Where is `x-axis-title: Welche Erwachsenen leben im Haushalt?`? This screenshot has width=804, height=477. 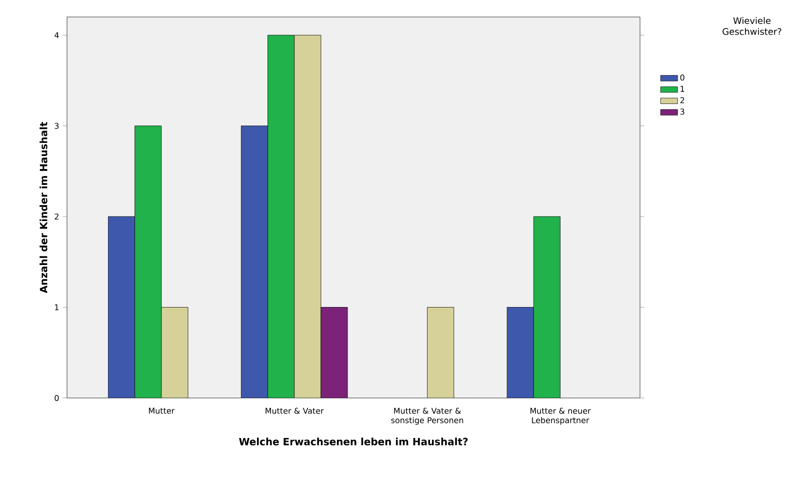 x-axis-title: Welche Erwachsenen leben im Haushalt? is located at coordinates (353, 442).